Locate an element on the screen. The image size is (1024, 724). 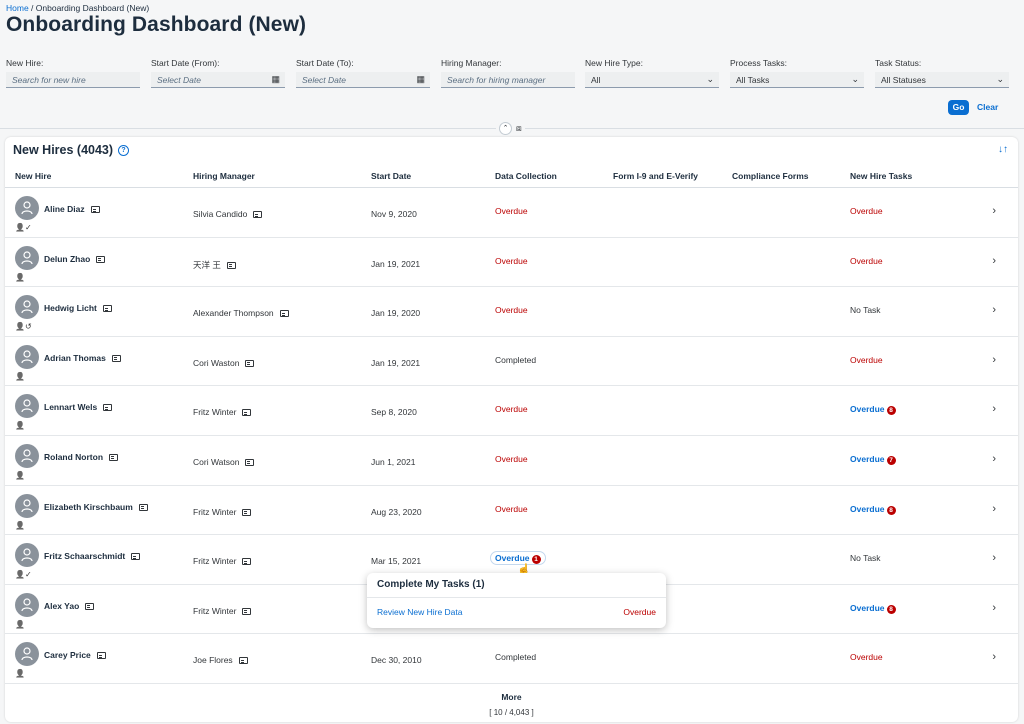
popover-title: Complete My Tasks (1) is located at coordinates (431, 584).